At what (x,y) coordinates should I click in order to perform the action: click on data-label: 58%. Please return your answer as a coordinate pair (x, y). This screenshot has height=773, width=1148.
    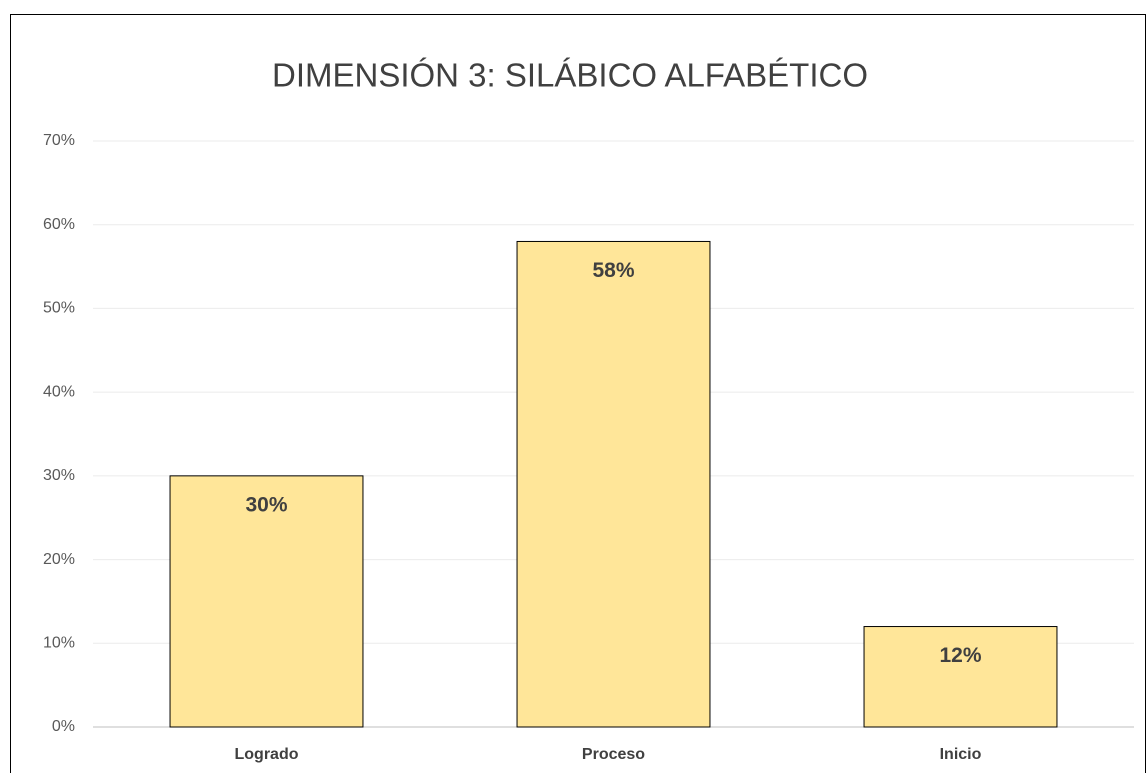
    Looking at the image, I should click on (613, 270).